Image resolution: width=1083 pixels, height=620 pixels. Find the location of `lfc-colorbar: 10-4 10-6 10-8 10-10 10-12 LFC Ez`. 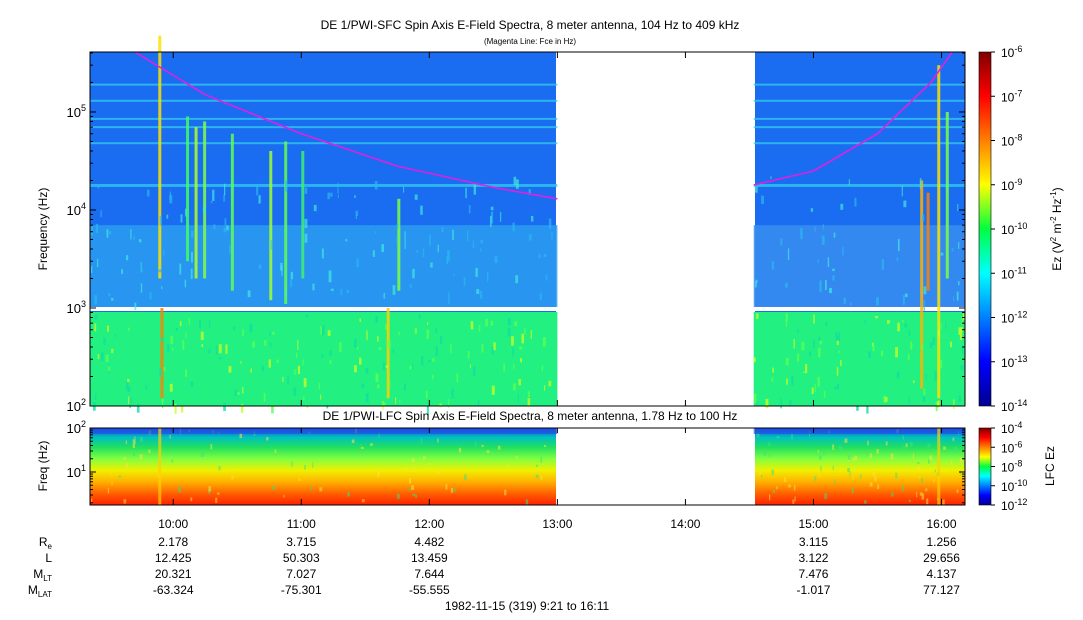

lfc-colorbar: 10-4 10-6 10-8 10-10 10-12 LFC Ez is located at coordinates (1017, 466).